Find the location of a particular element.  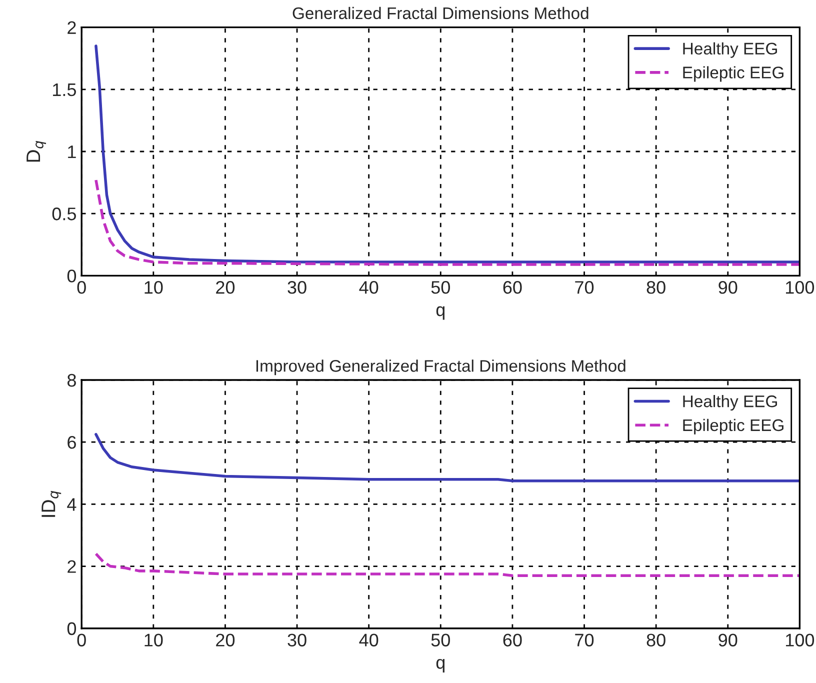

y-tick-label: 0.5 is located at coordinates (64, 214).